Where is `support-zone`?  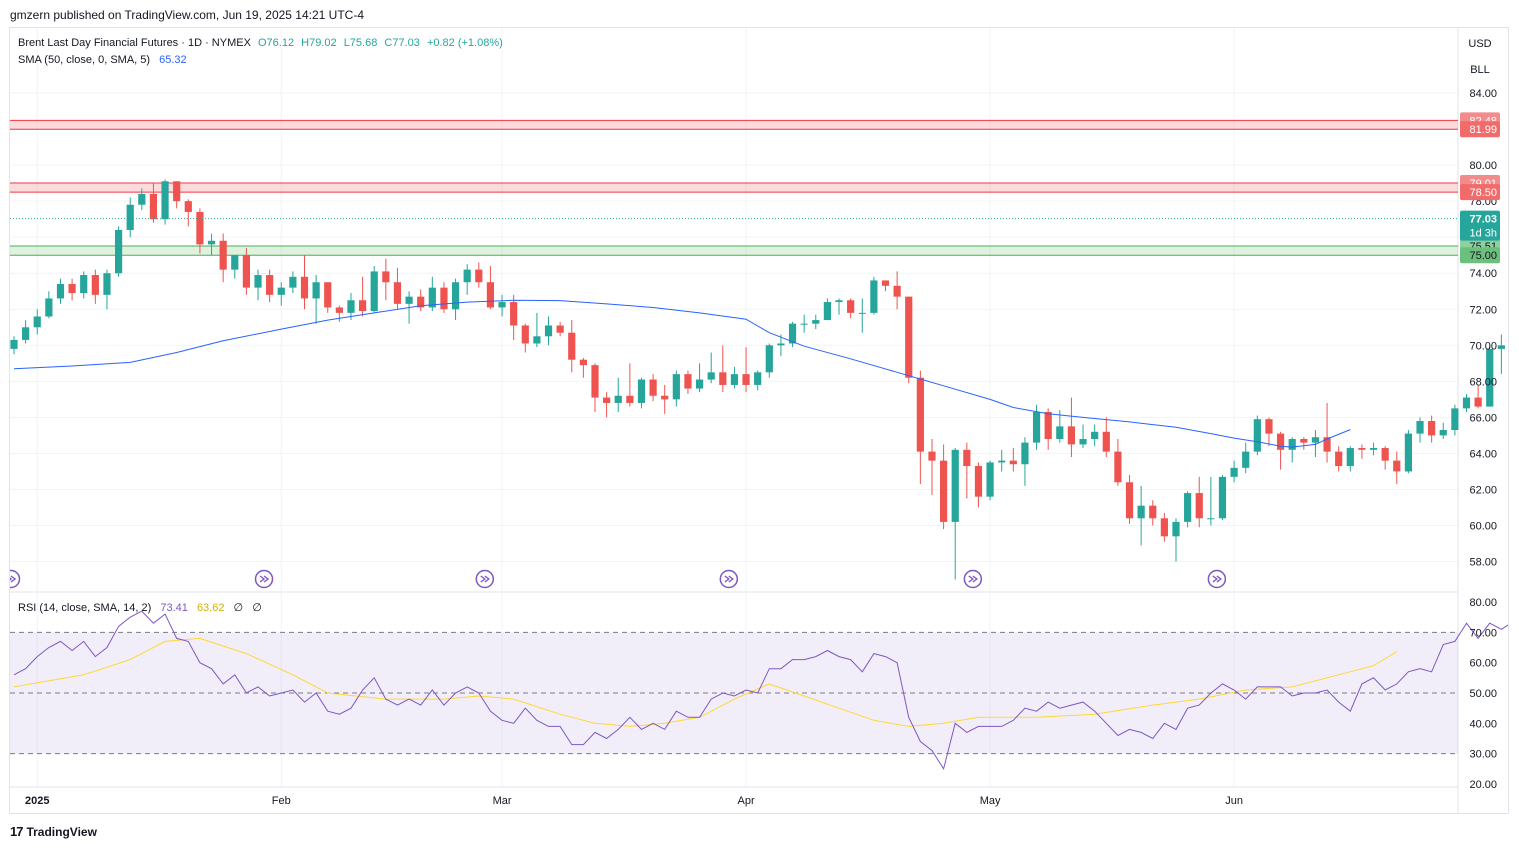 support-zone is located at coordinates (734, 251).